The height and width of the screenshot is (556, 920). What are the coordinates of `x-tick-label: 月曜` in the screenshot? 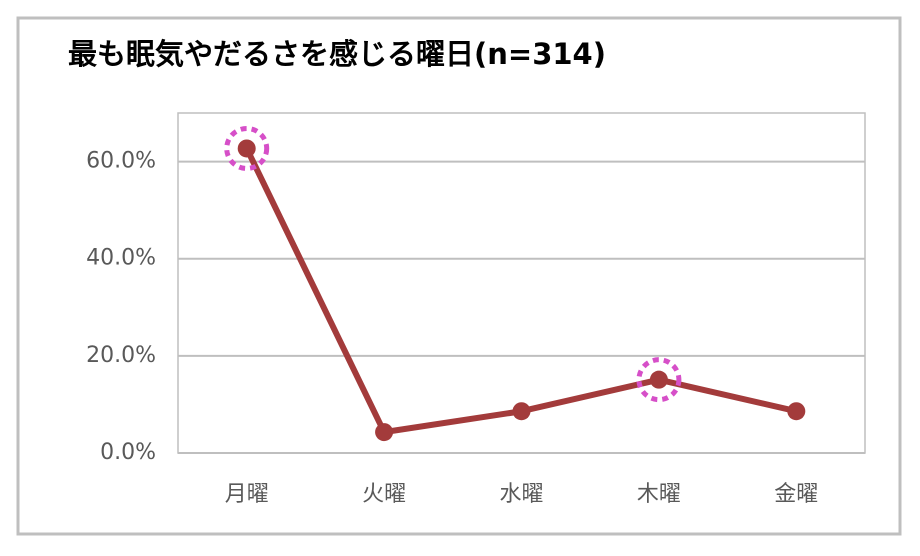 It's located at (247, 494).